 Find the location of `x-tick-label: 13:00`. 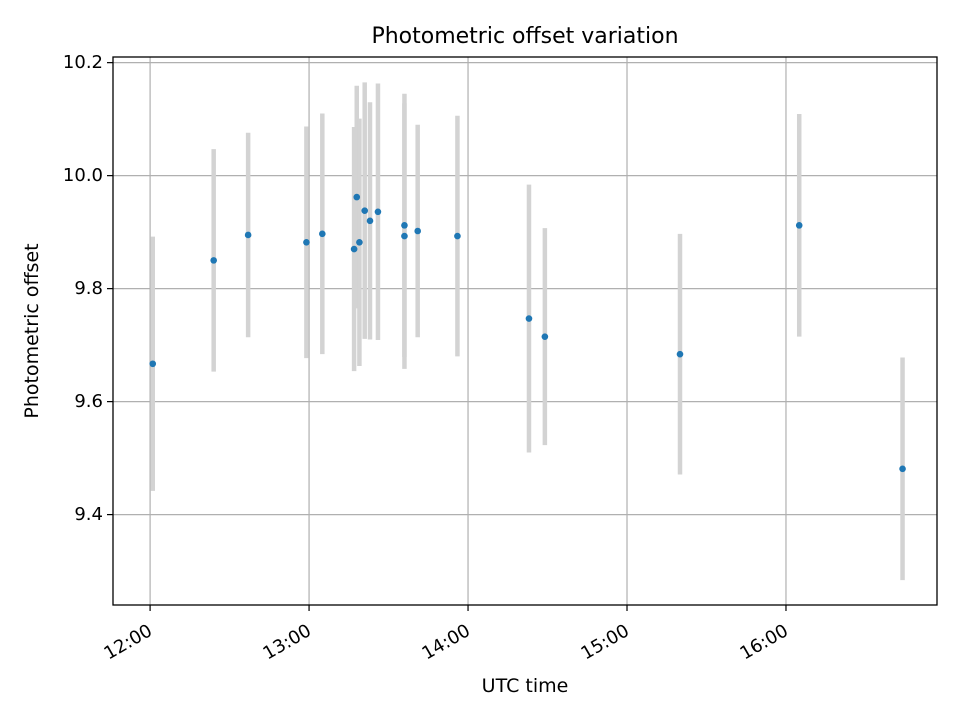

x-tick-label: 13:00 is located at coordinates (287, 642).